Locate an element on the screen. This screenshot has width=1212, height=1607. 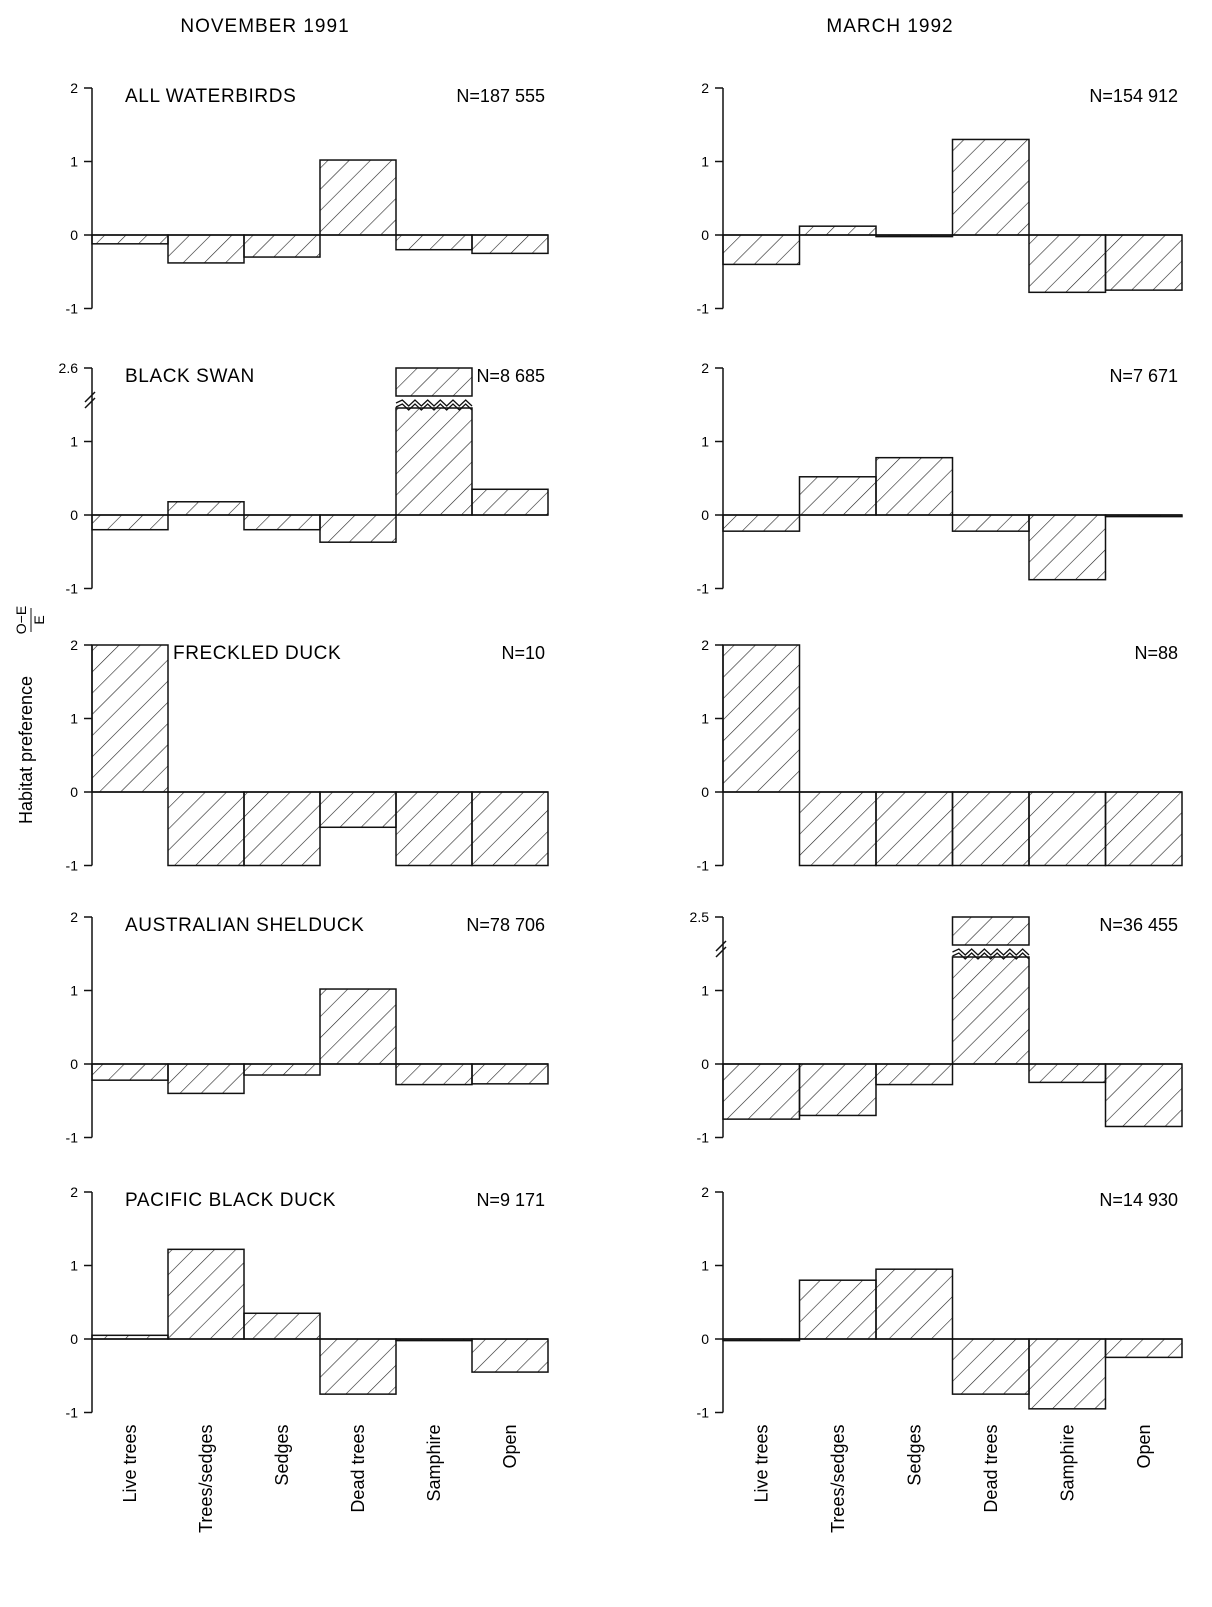
category-label-sedges: Sedges is located at coordinates (282, 1455).